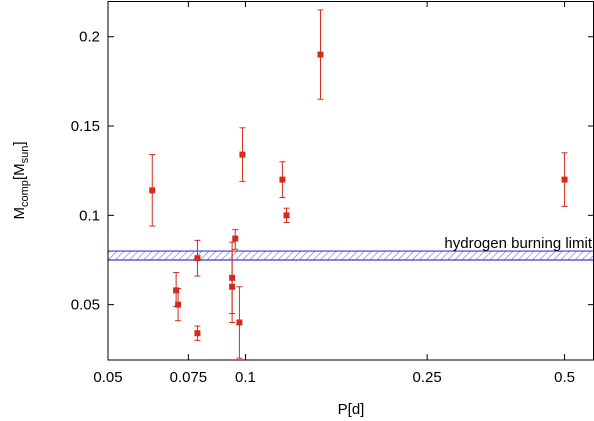 The height and width of the screenshot is (421, 594). I want to click on x-tick-label: 0.05, so click(107, 377).